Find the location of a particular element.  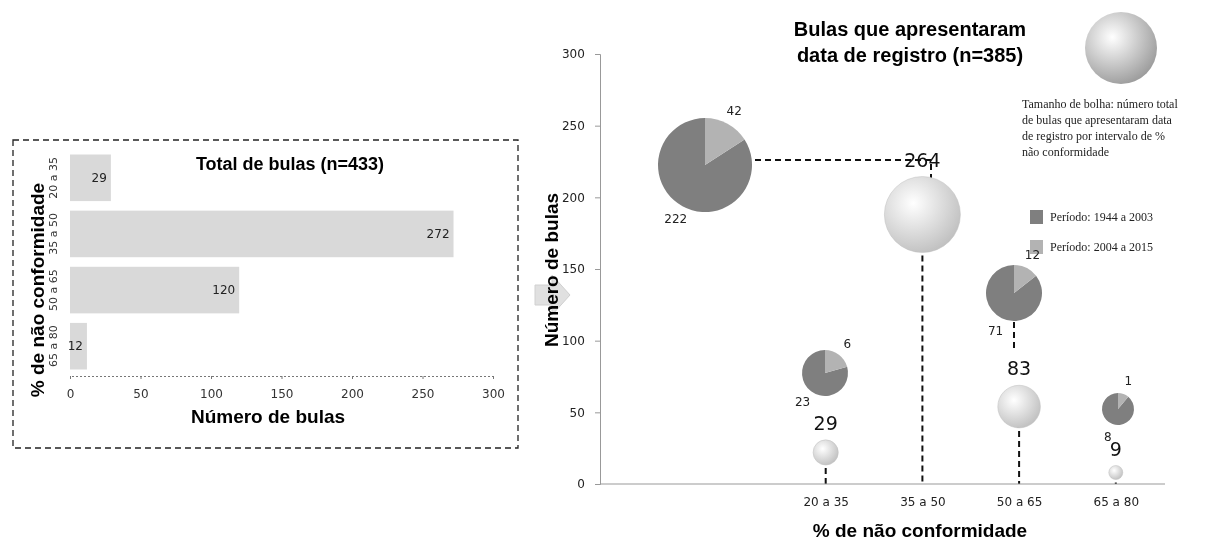

x-tick-label: 50 a 65 is located at coordinates (1019, 502).